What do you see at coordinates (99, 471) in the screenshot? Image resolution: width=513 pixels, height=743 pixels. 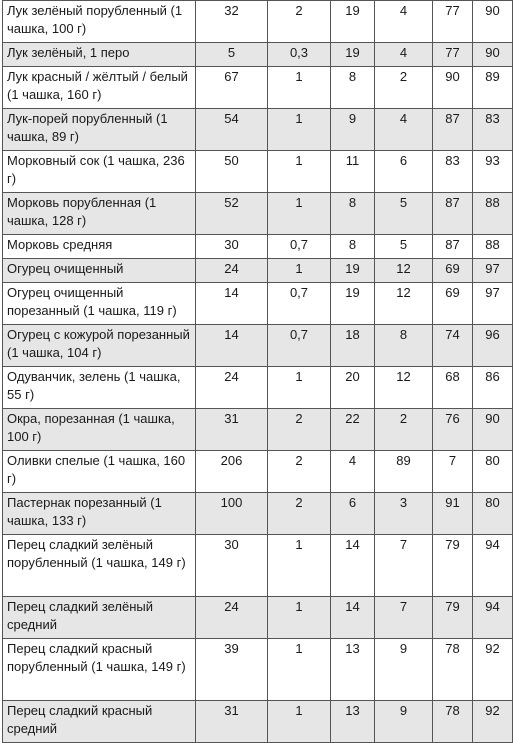 I see `food-name-cell: Оливки спелые (1 чашка, 160 г)` at bounding box center [99, 471].